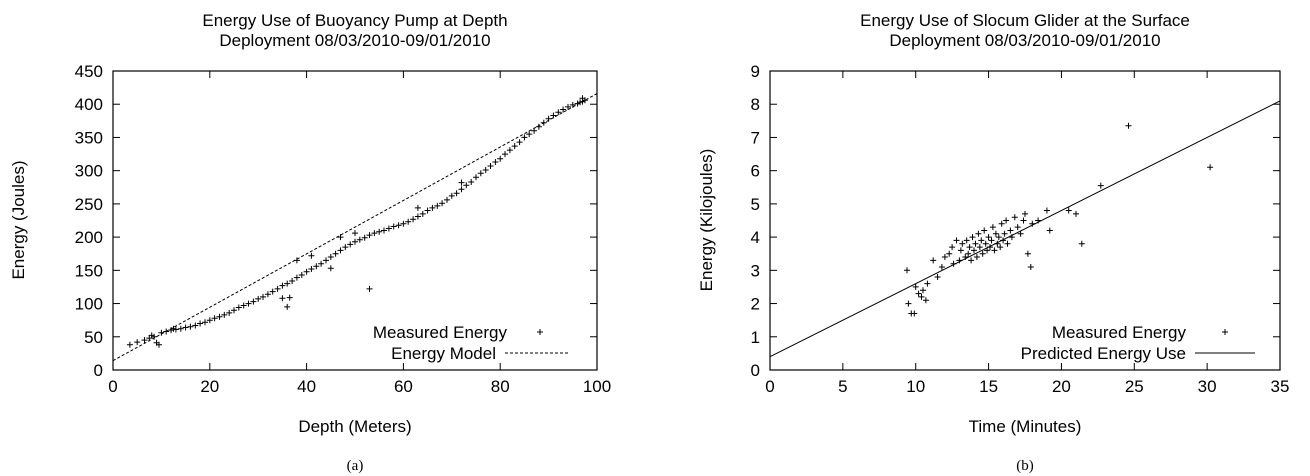  Describe the element at coordinates (755, 137) in the screenshot. I see `y-tick-label: 7` at that location.